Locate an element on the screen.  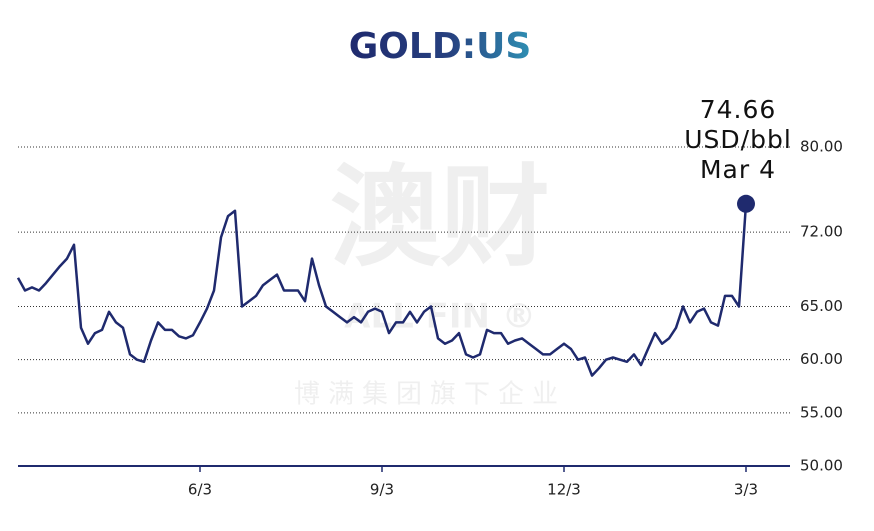
annotation-date: Mar 4 is located at coordinates (738, 169).